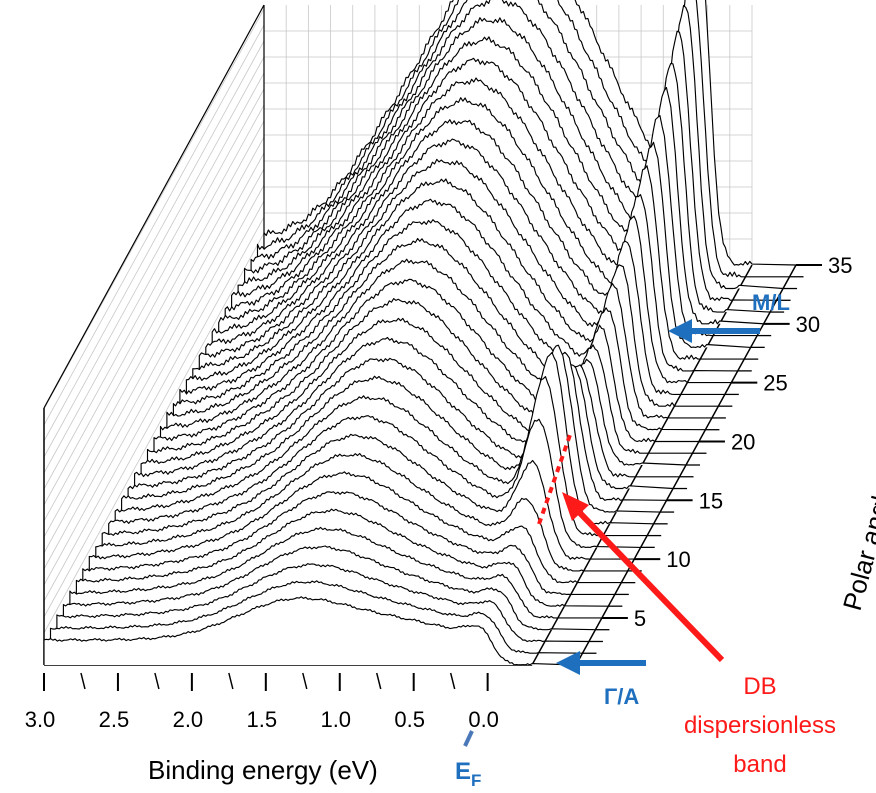 The height and width of the screenshot is (793, 876). I want to click on ef-label: EF, so click(468, 774).